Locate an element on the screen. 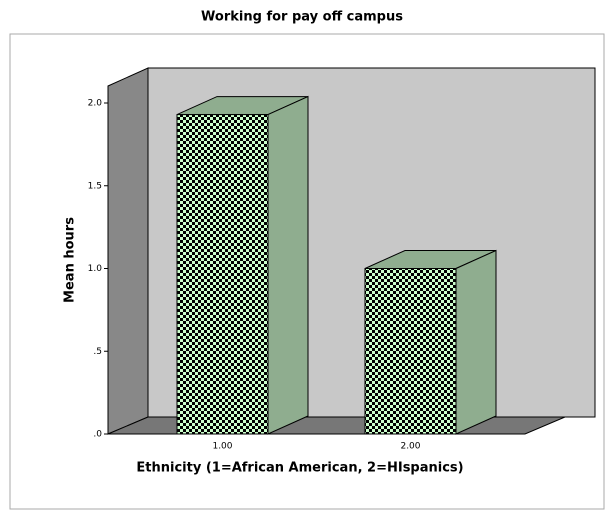 The width and height of the screenshot is (605, 510). y-tick-label: .0 is located at coordinates (97, 435).